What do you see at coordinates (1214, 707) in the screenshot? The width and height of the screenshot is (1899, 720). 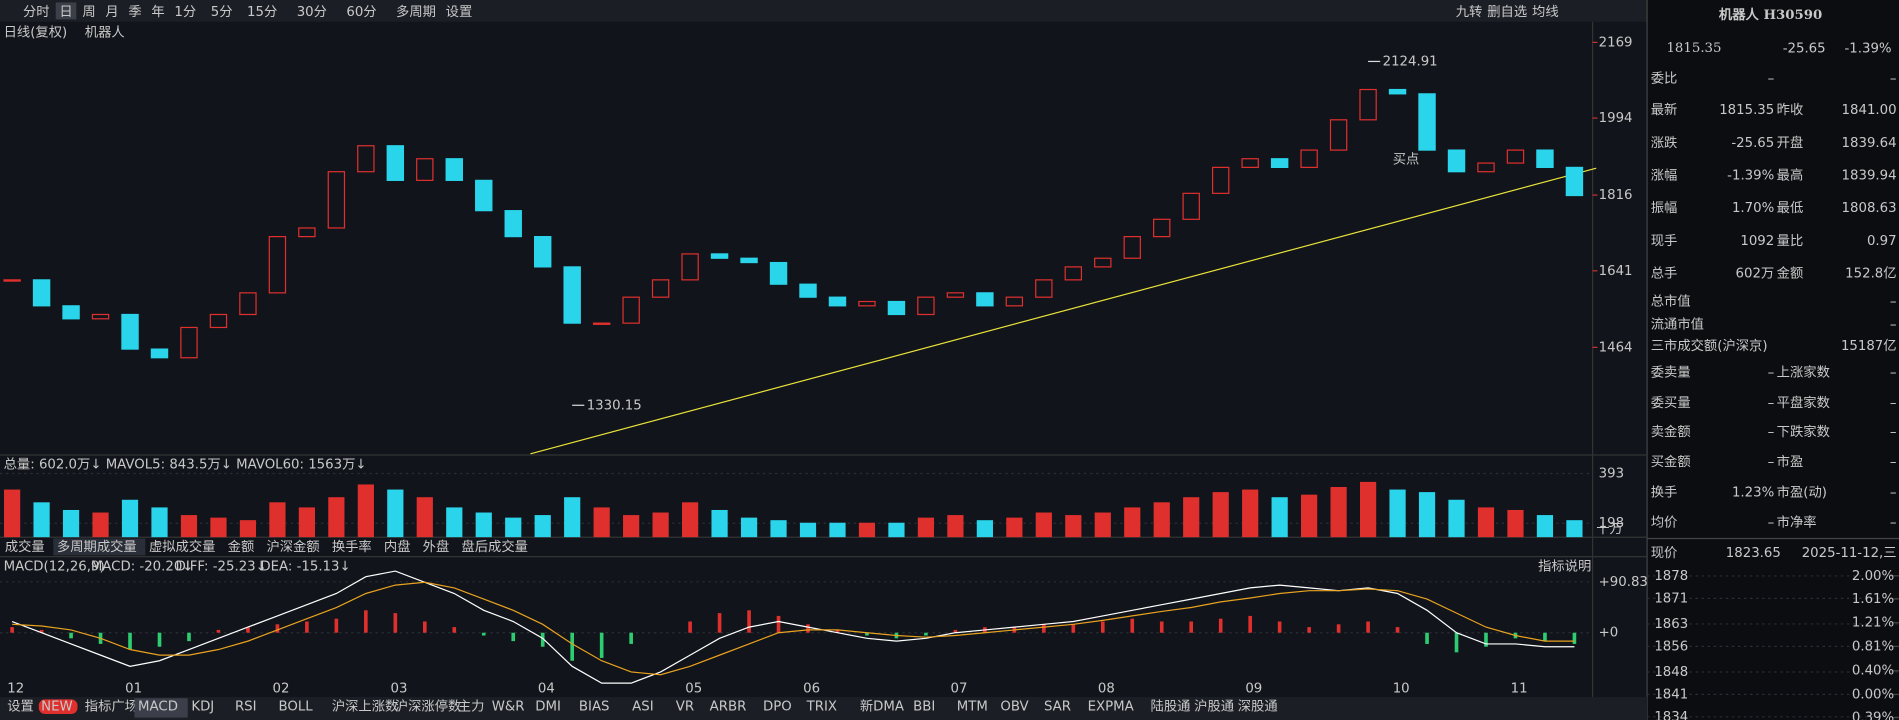 I see `indicator-tab: 沪股通` at bounding box center [1214, 707].